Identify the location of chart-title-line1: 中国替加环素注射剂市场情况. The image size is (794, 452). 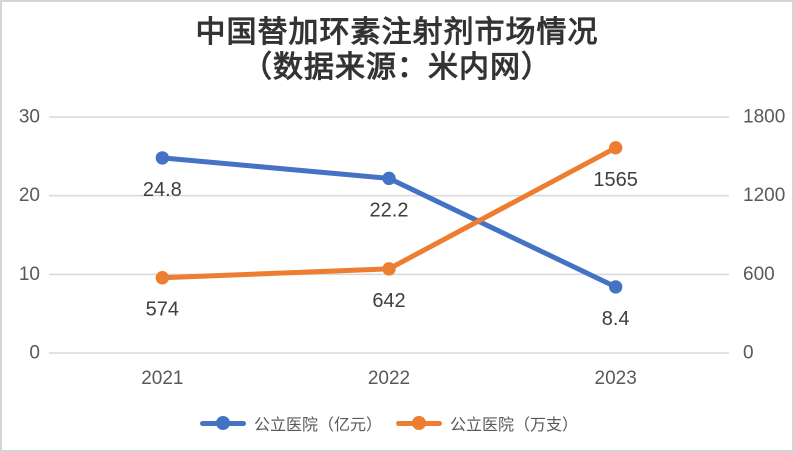
(397, 32).